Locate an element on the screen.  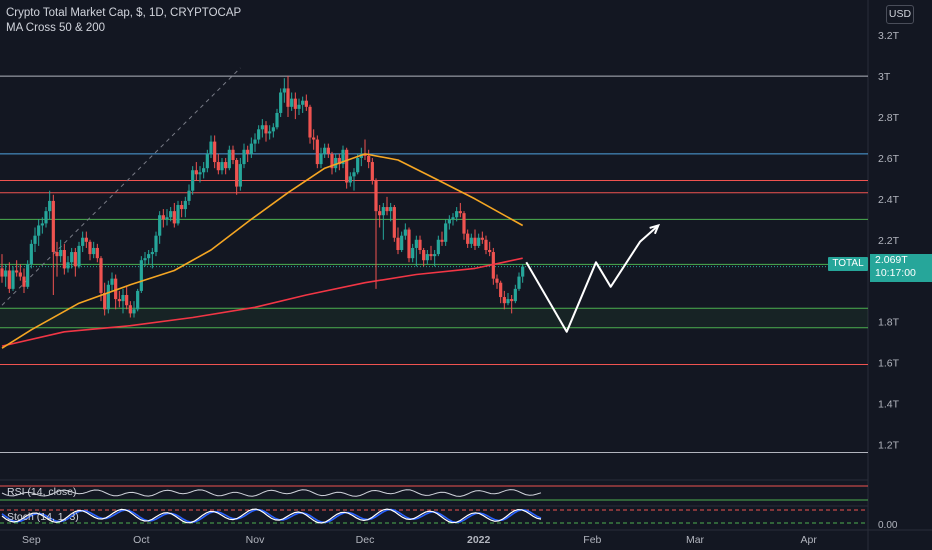
y-tick-label: 1.2T is located at coordinates (889, 445).